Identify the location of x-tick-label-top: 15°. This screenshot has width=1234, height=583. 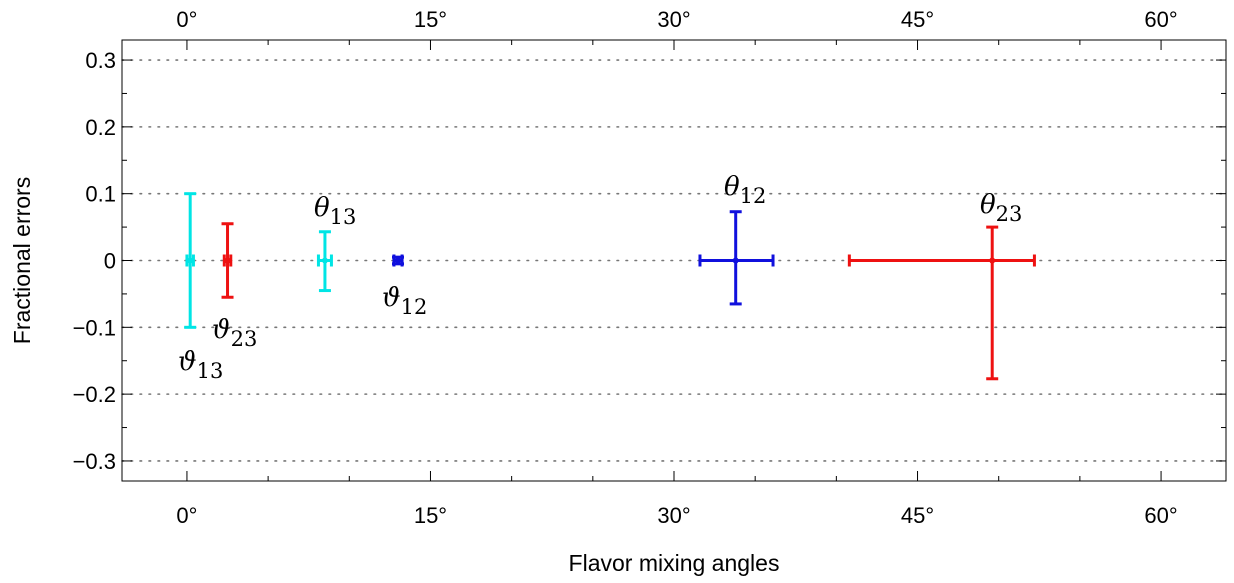
(430, 19).